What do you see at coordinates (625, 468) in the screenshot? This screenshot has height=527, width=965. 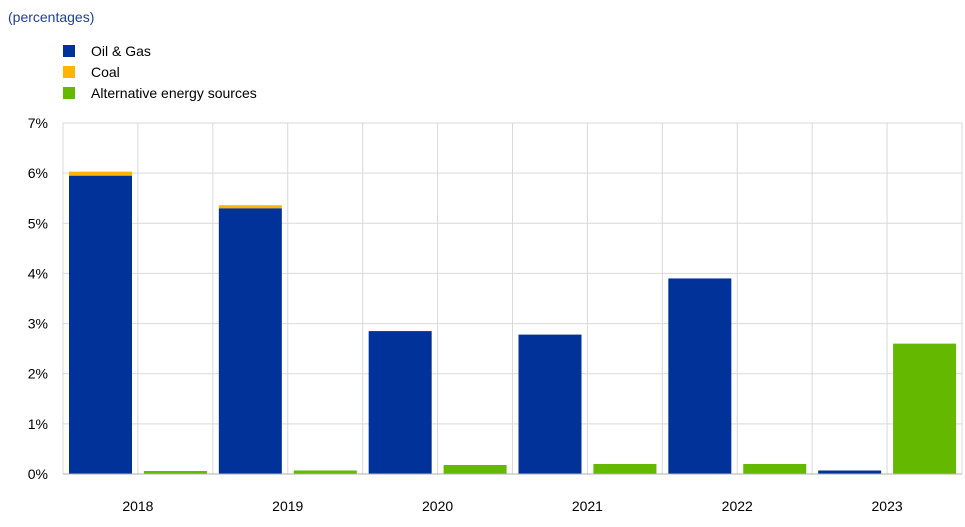 I see `bar-alternative-2021` at bounding box center [625, 468].